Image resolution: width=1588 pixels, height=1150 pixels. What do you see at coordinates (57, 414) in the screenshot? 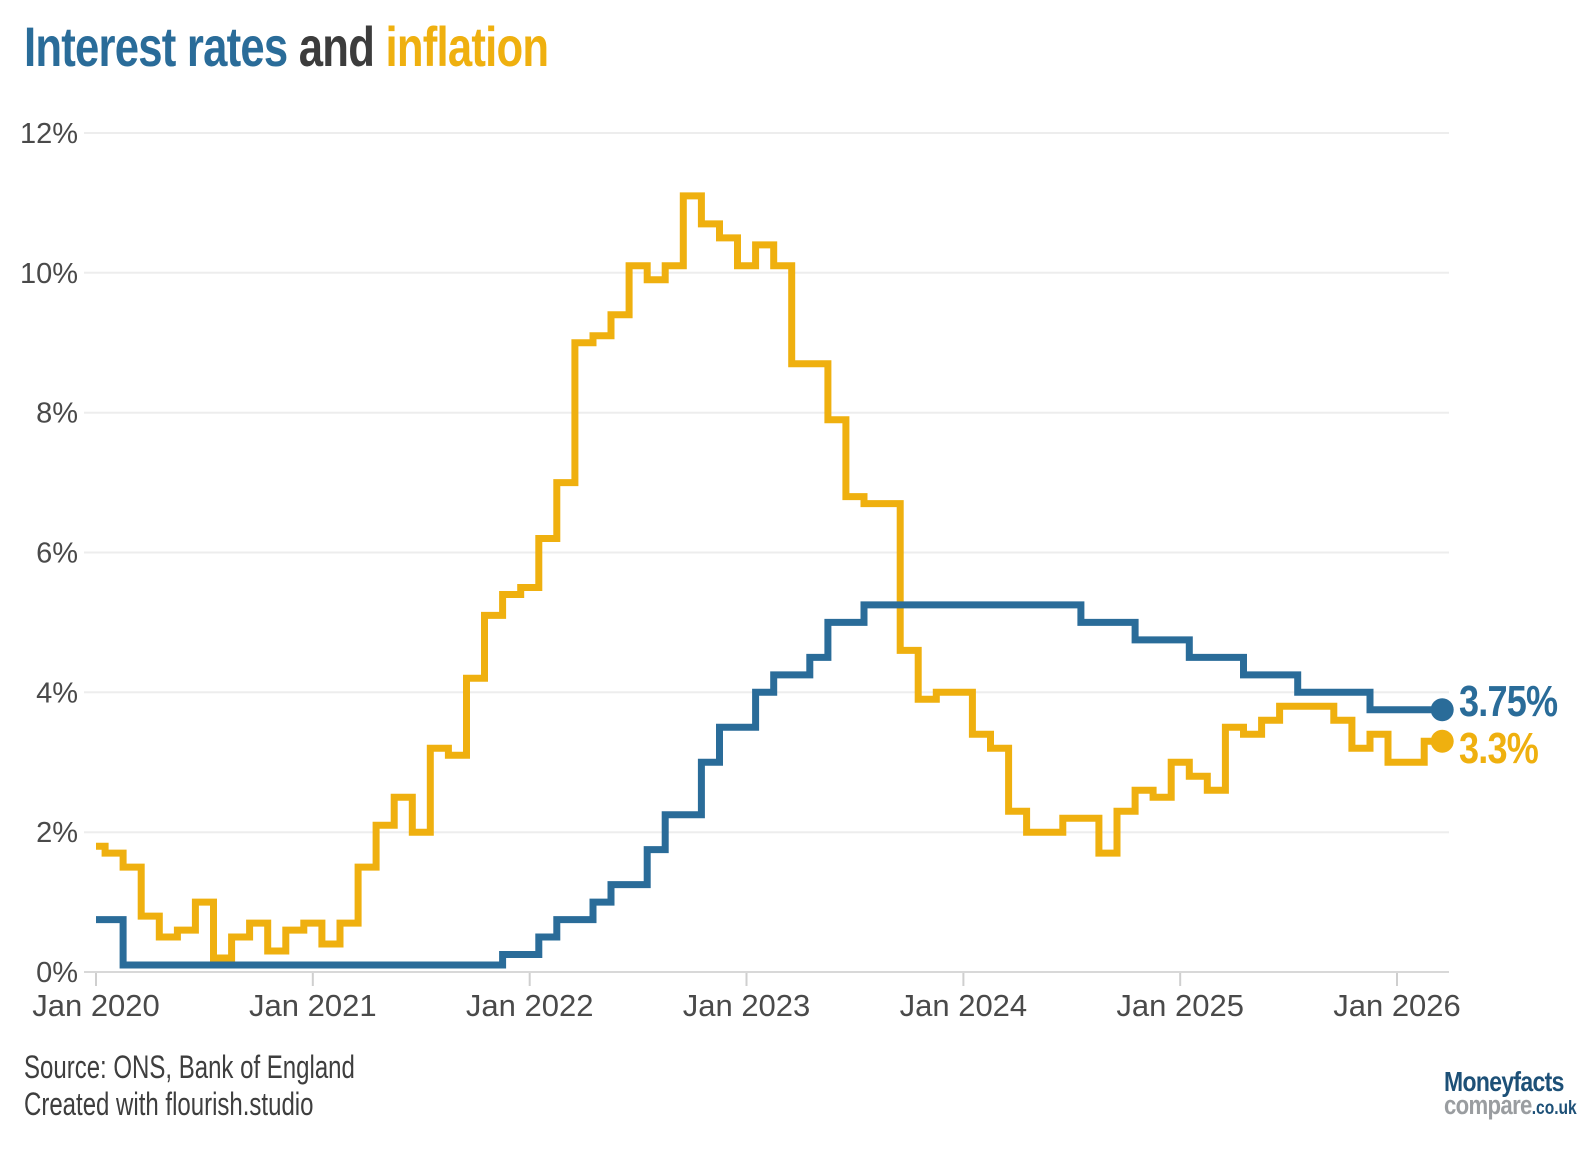
I see `y-axis-label-8%: 8%` at bounding box center [57, 414].